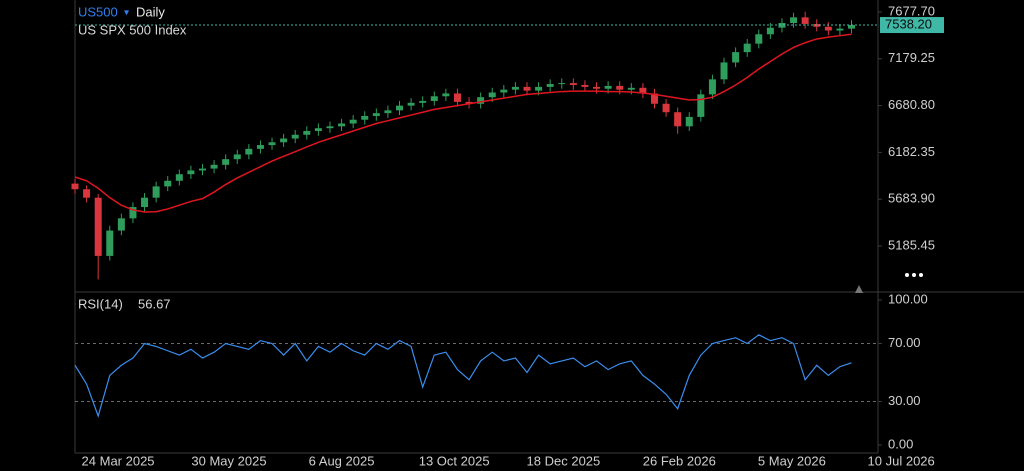 The image size is (1024, 471). What do you see at coordinates (98, 11) in the screenshot?
I see `symbol: US500` at bounding box center [98, 11].